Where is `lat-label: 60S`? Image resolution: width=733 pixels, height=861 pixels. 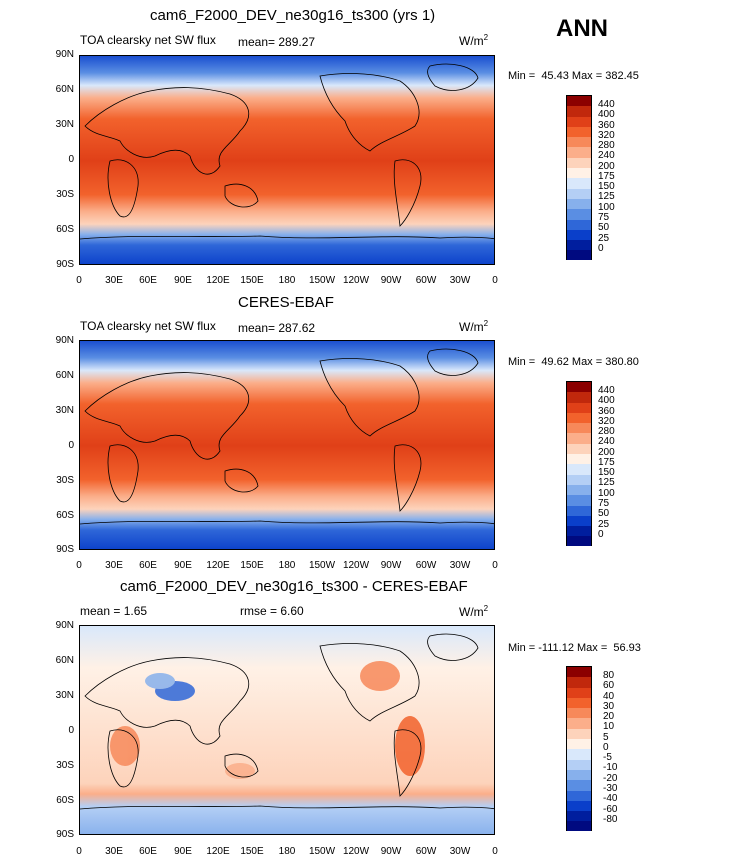
lat-label: 60S is located at coordinates (65, 229).